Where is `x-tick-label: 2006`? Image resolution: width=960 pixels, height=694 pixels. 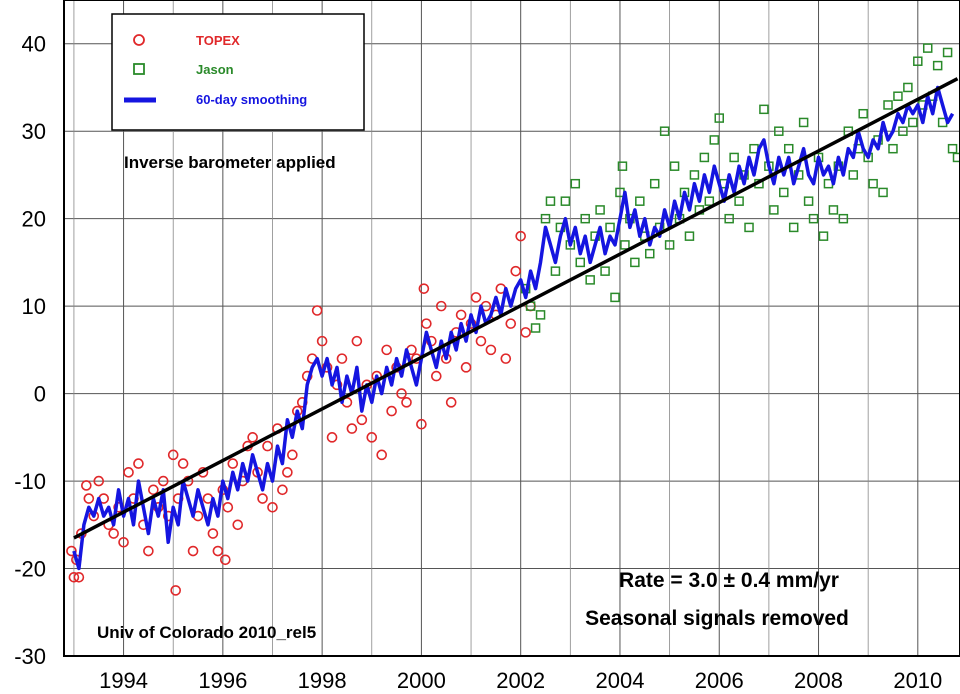
x-tick-label: 2006 is located at coordinates (719, 680).